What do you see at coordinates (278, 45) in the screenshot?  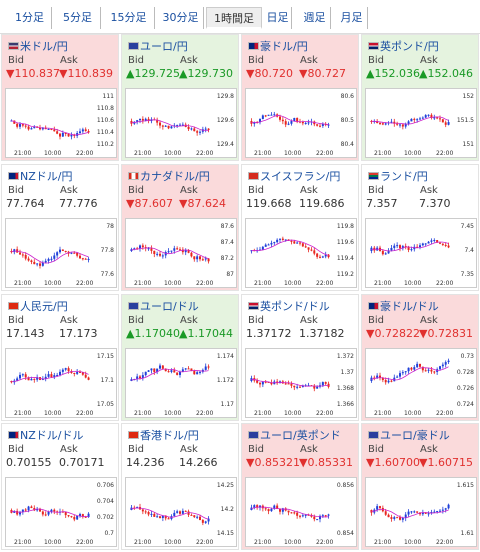 I see `pair-title: 豪ドル/円` at bounding box center [278, 45].